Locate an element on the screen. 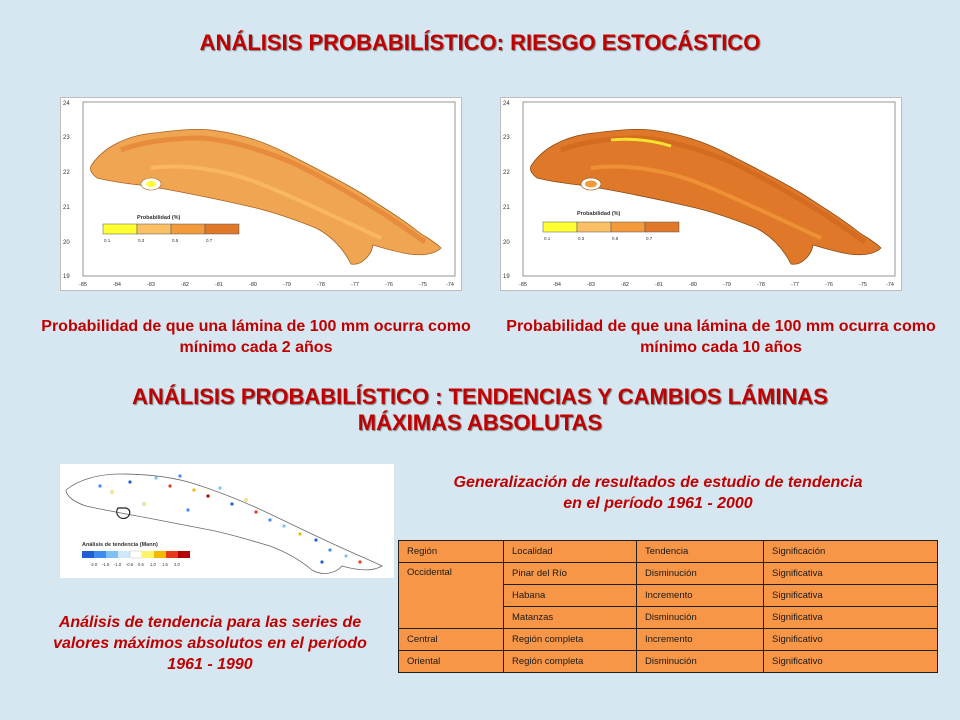 This screenshot has width=960, height=720. table-cell: Significativo is located at coordinates (850, 639).